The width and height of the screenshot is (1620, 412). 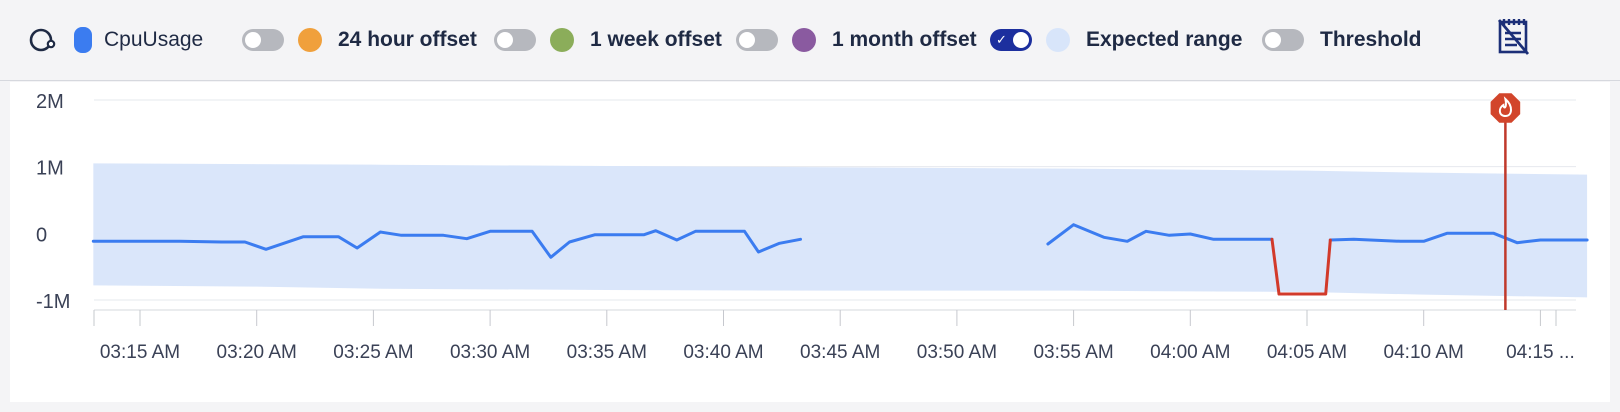 I want to click on label-24-hour-offset: 24 hour offset, so click(x=407, y=39).